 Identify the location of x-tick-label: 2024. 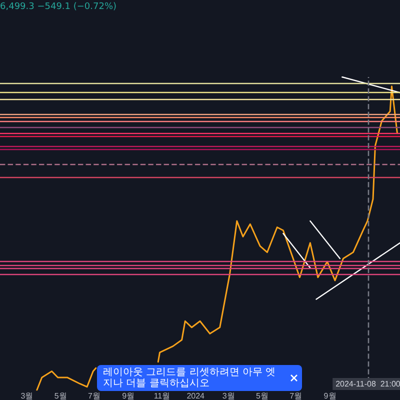
(196, 396).